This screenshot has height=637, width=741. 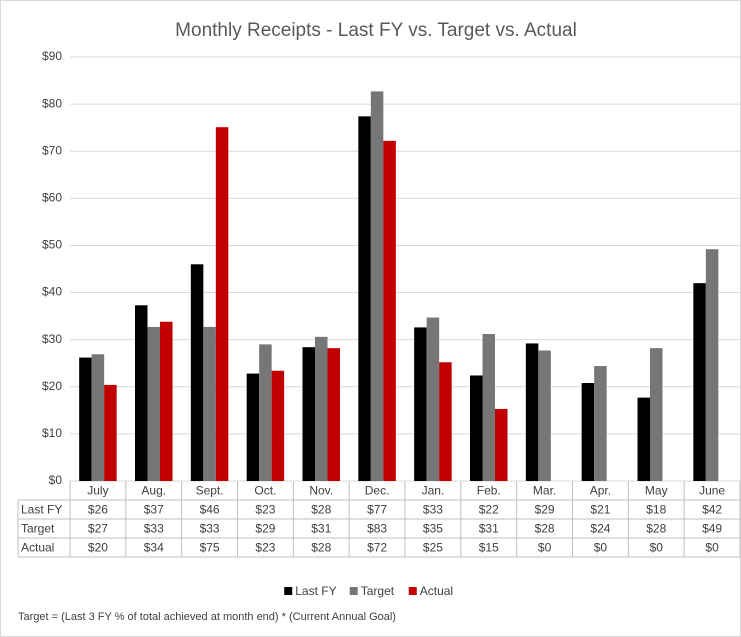 What do you see at coordinates (377, 491) in the screenshot?
I see `x-tick-label: Dec.` at bounding box center [377, 491].